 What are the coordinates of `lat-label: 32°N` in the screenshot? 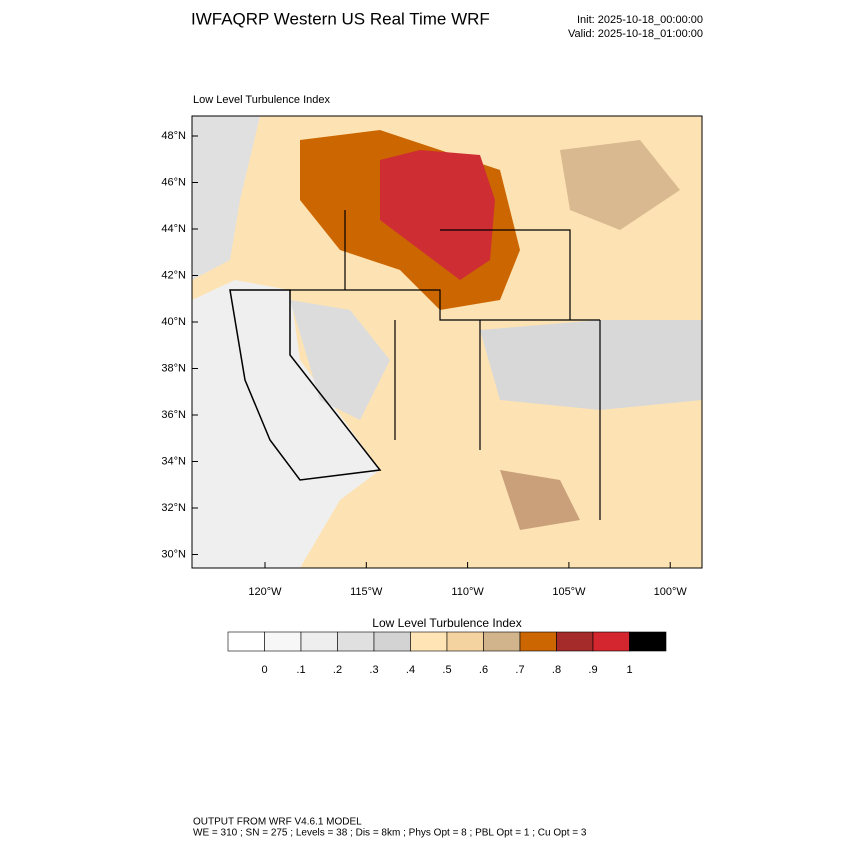 It's located at (173, 508).